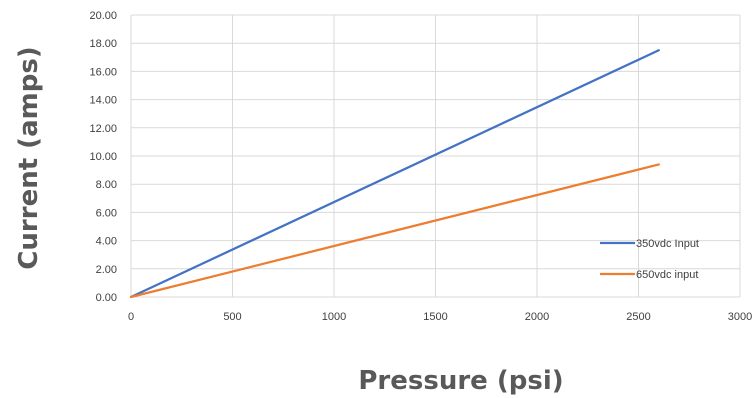 This screenshot has width=755, height=398. Describe the element at coordinates (29, 157) in the screenshot. I see `y-axis-title: Current (amps)` at that location.